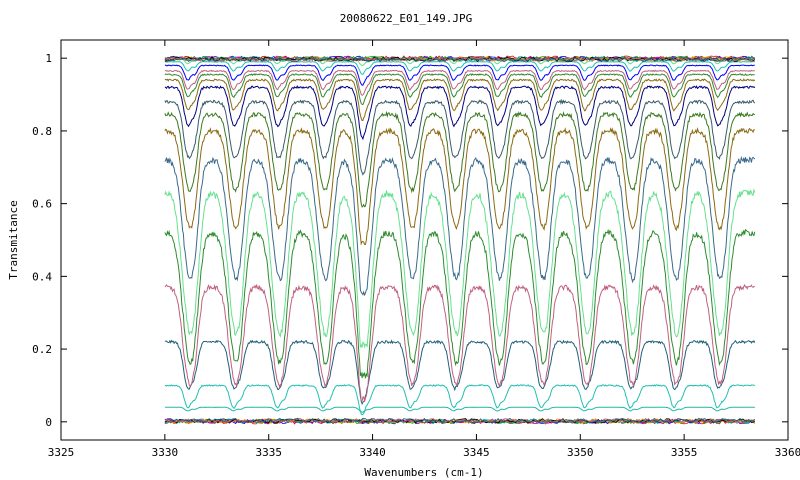 The image size is (800, 480). What do you see at coordinates (165, 452) in the screenshot?
I see `x-tick-label: 3330` at bounding box center [165, 452].